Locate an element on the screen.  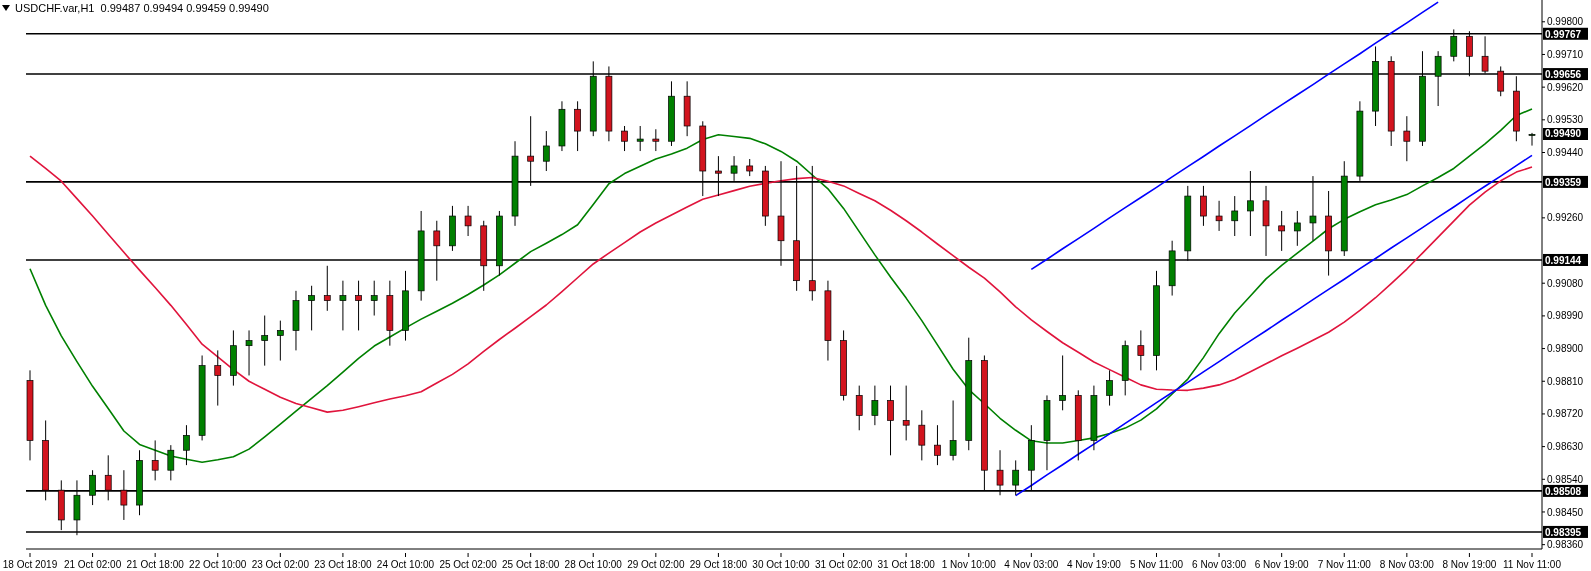
ref-line-label: 0.98395 is located at coordinates (1563, 532).